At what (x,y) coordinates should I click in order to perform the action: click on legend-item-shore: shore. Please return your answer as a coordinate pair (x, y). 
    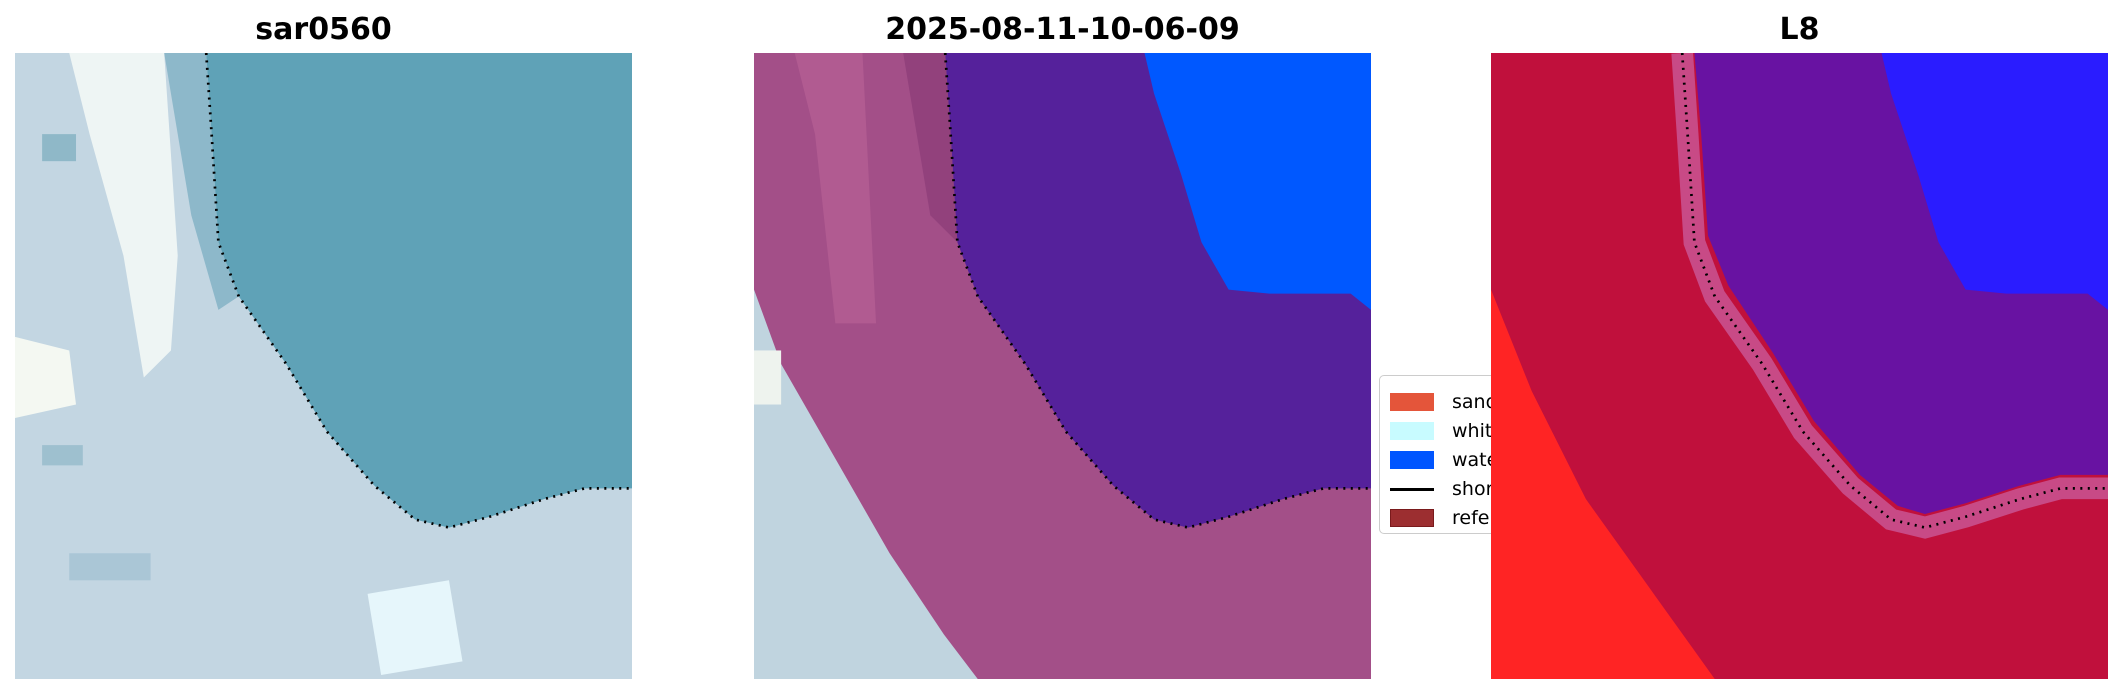
    Looking at the image, I should click on (1447, 489).